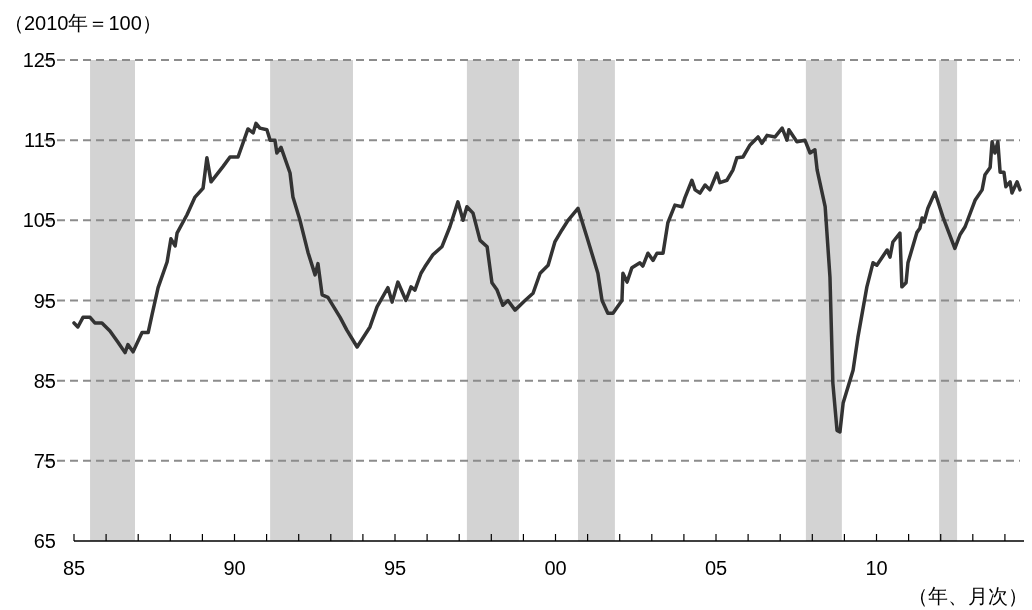  Describe the element at coordinates (74, 568) in the screenshot. I see `x-tick-label: 85` at that location.